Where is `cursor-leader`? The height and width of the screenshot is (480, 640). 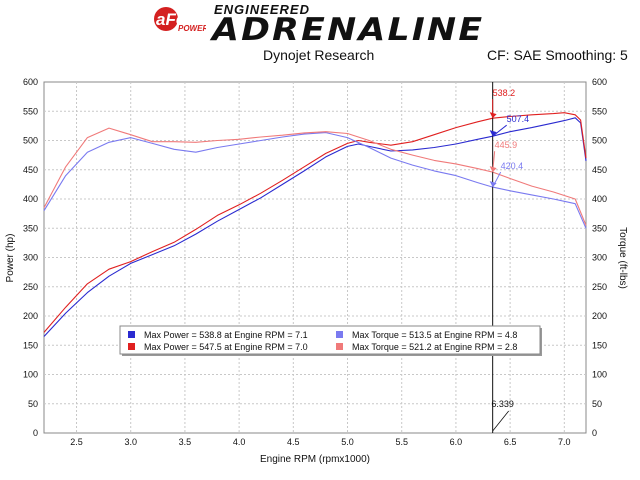
cursor-leader is located at coordinates (500, 421).